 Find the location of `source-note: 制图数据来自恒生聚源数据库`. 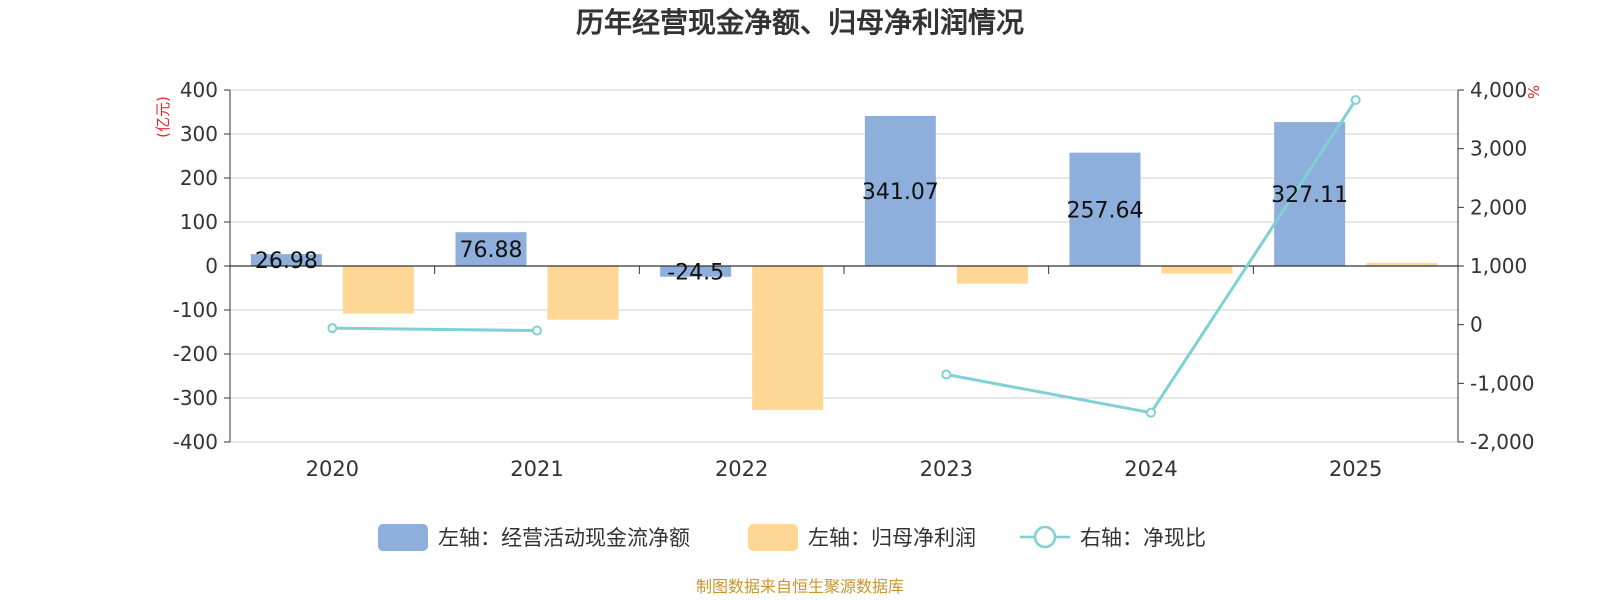

source-note: 制图数据来自恒生聚源数据库 is located at coordinates (800, 586).